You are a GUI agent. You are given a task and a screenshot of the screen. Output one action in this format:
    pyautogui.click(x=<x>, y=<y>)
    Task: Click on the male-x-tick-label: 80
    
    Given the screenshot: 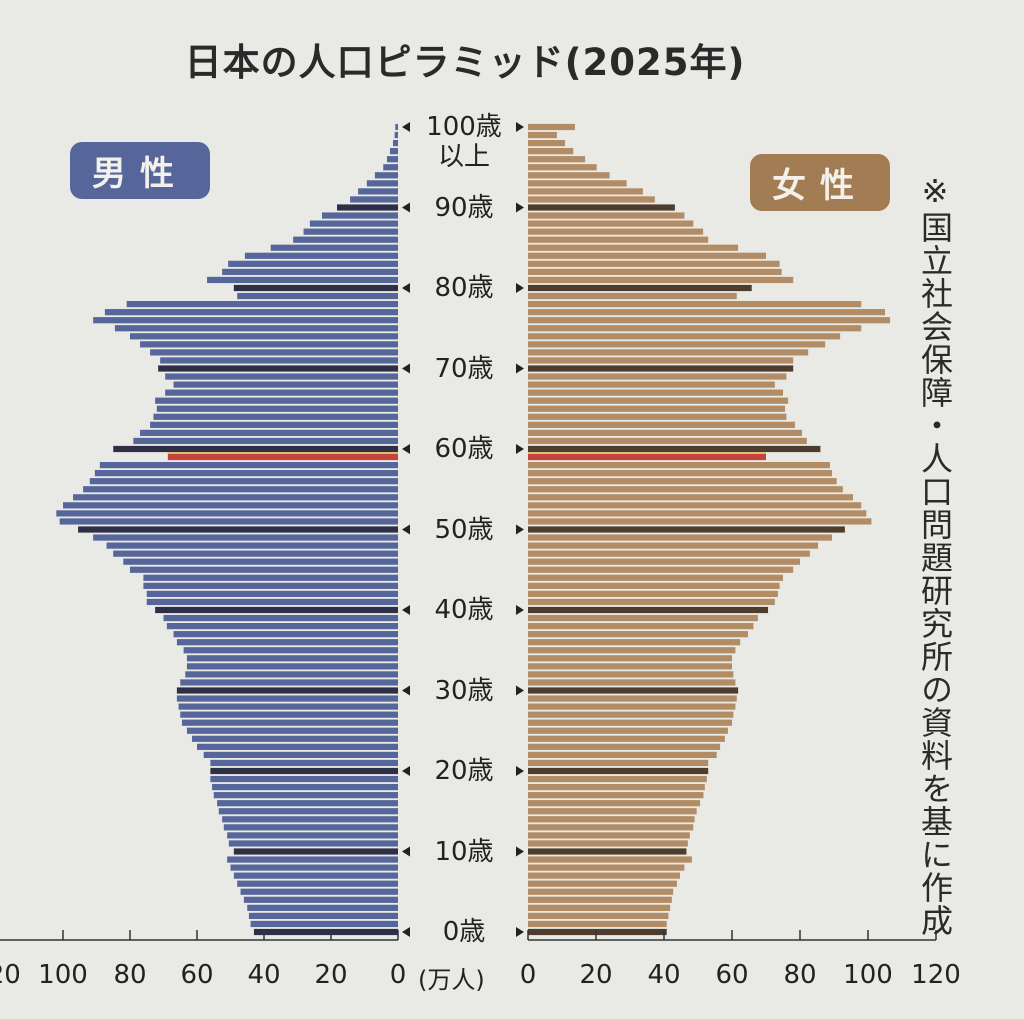 What is the action you would take?
    pyautogui.click(x=130, y=975)
    